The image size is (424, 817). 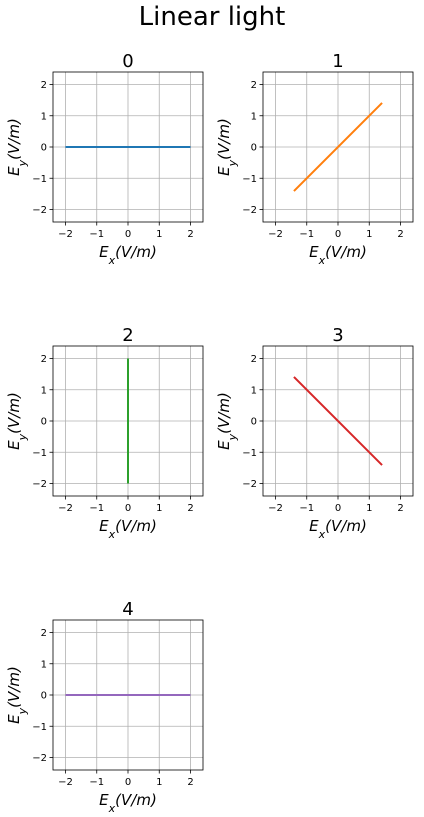 I want to click on subplot-title: 2, so click(x=127, y=335).